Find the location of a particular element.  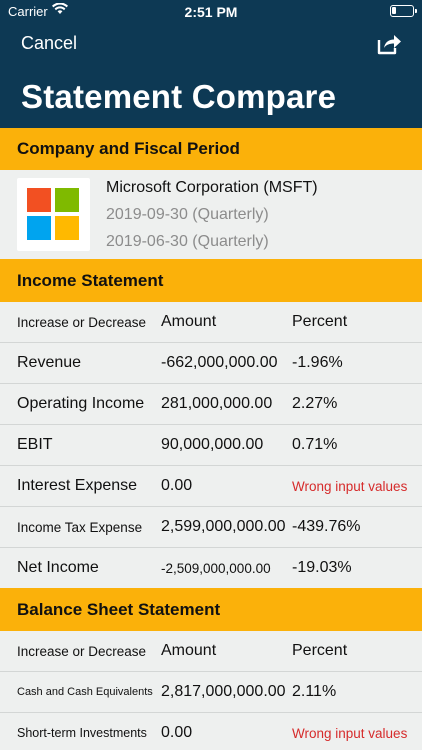

row-percent: 2.27% is located at coordinates (315, 403).